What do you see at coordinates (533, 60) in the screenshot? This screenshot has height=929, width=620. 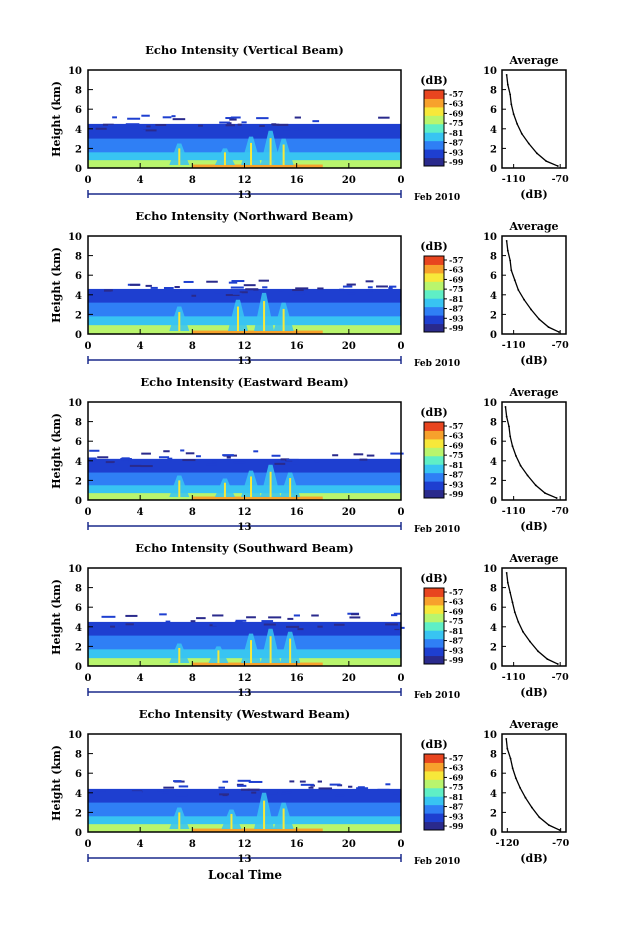 I see `profile-title: Average` at bounding box center [533, 60].